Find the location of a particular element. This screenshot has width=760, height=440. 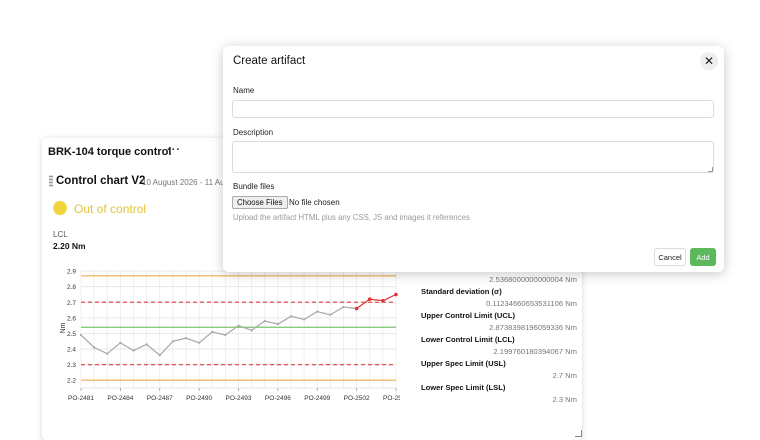

x-tick-label: PO-2481 is located at coordinates (81, 398).